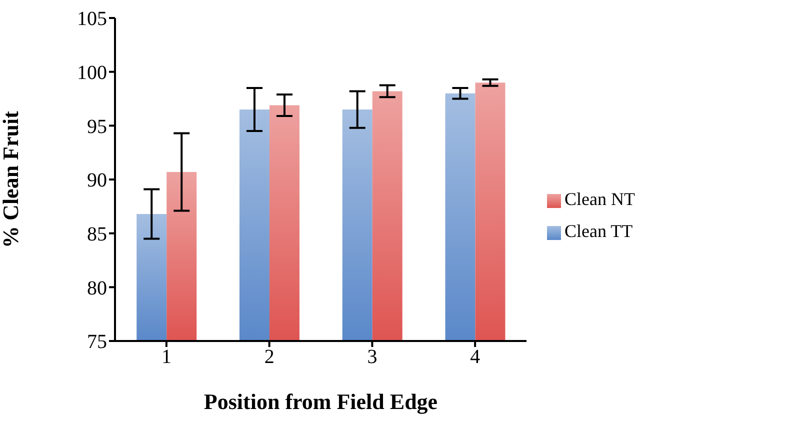 The width and height of the screenshot is (789, 432). What do you see at coordinates (11, 179) in the screenshot?
I see `y-axis-title: % Clean Fruit` at bounding box center [11, 179].